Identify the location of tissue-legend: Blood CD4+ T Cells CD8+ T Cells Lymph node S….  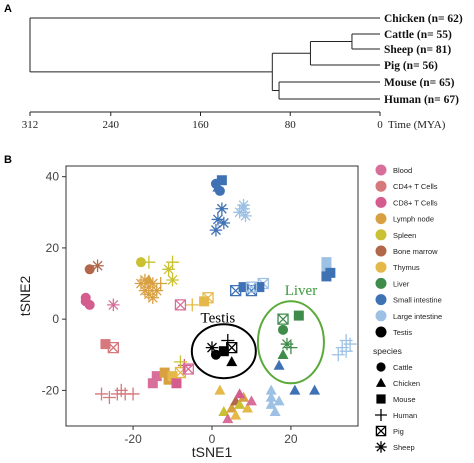
(408, 251).